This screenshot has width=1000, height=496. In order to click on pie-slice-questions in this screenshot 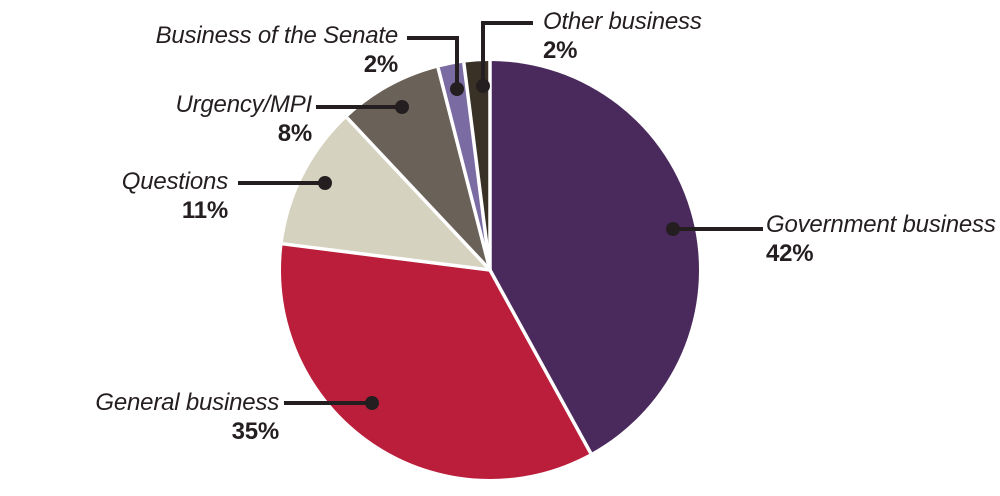, I will do `click(386, 194)`.